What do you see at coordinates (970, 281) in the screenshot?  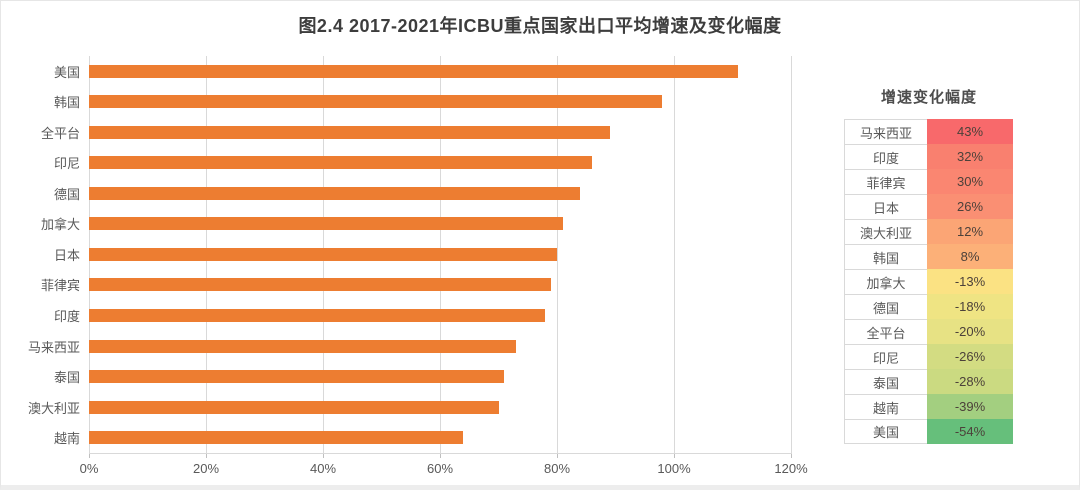 I see `change-value-cell: -13%` at bounding box center [970, 281].